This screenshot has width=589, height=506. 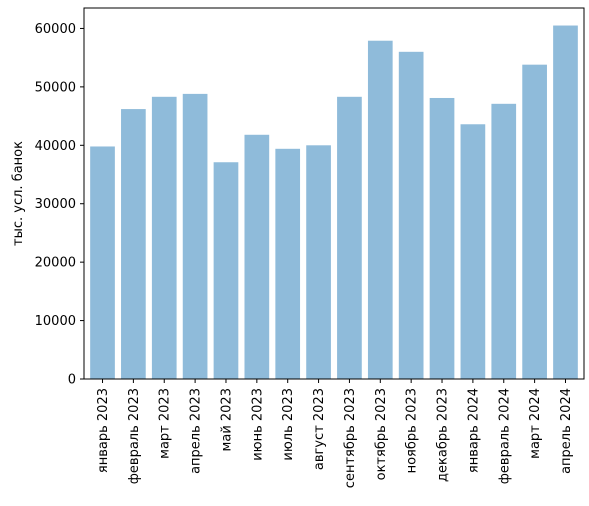 I want to click on y-tick-label: 30000, so click(x=55, y=204).